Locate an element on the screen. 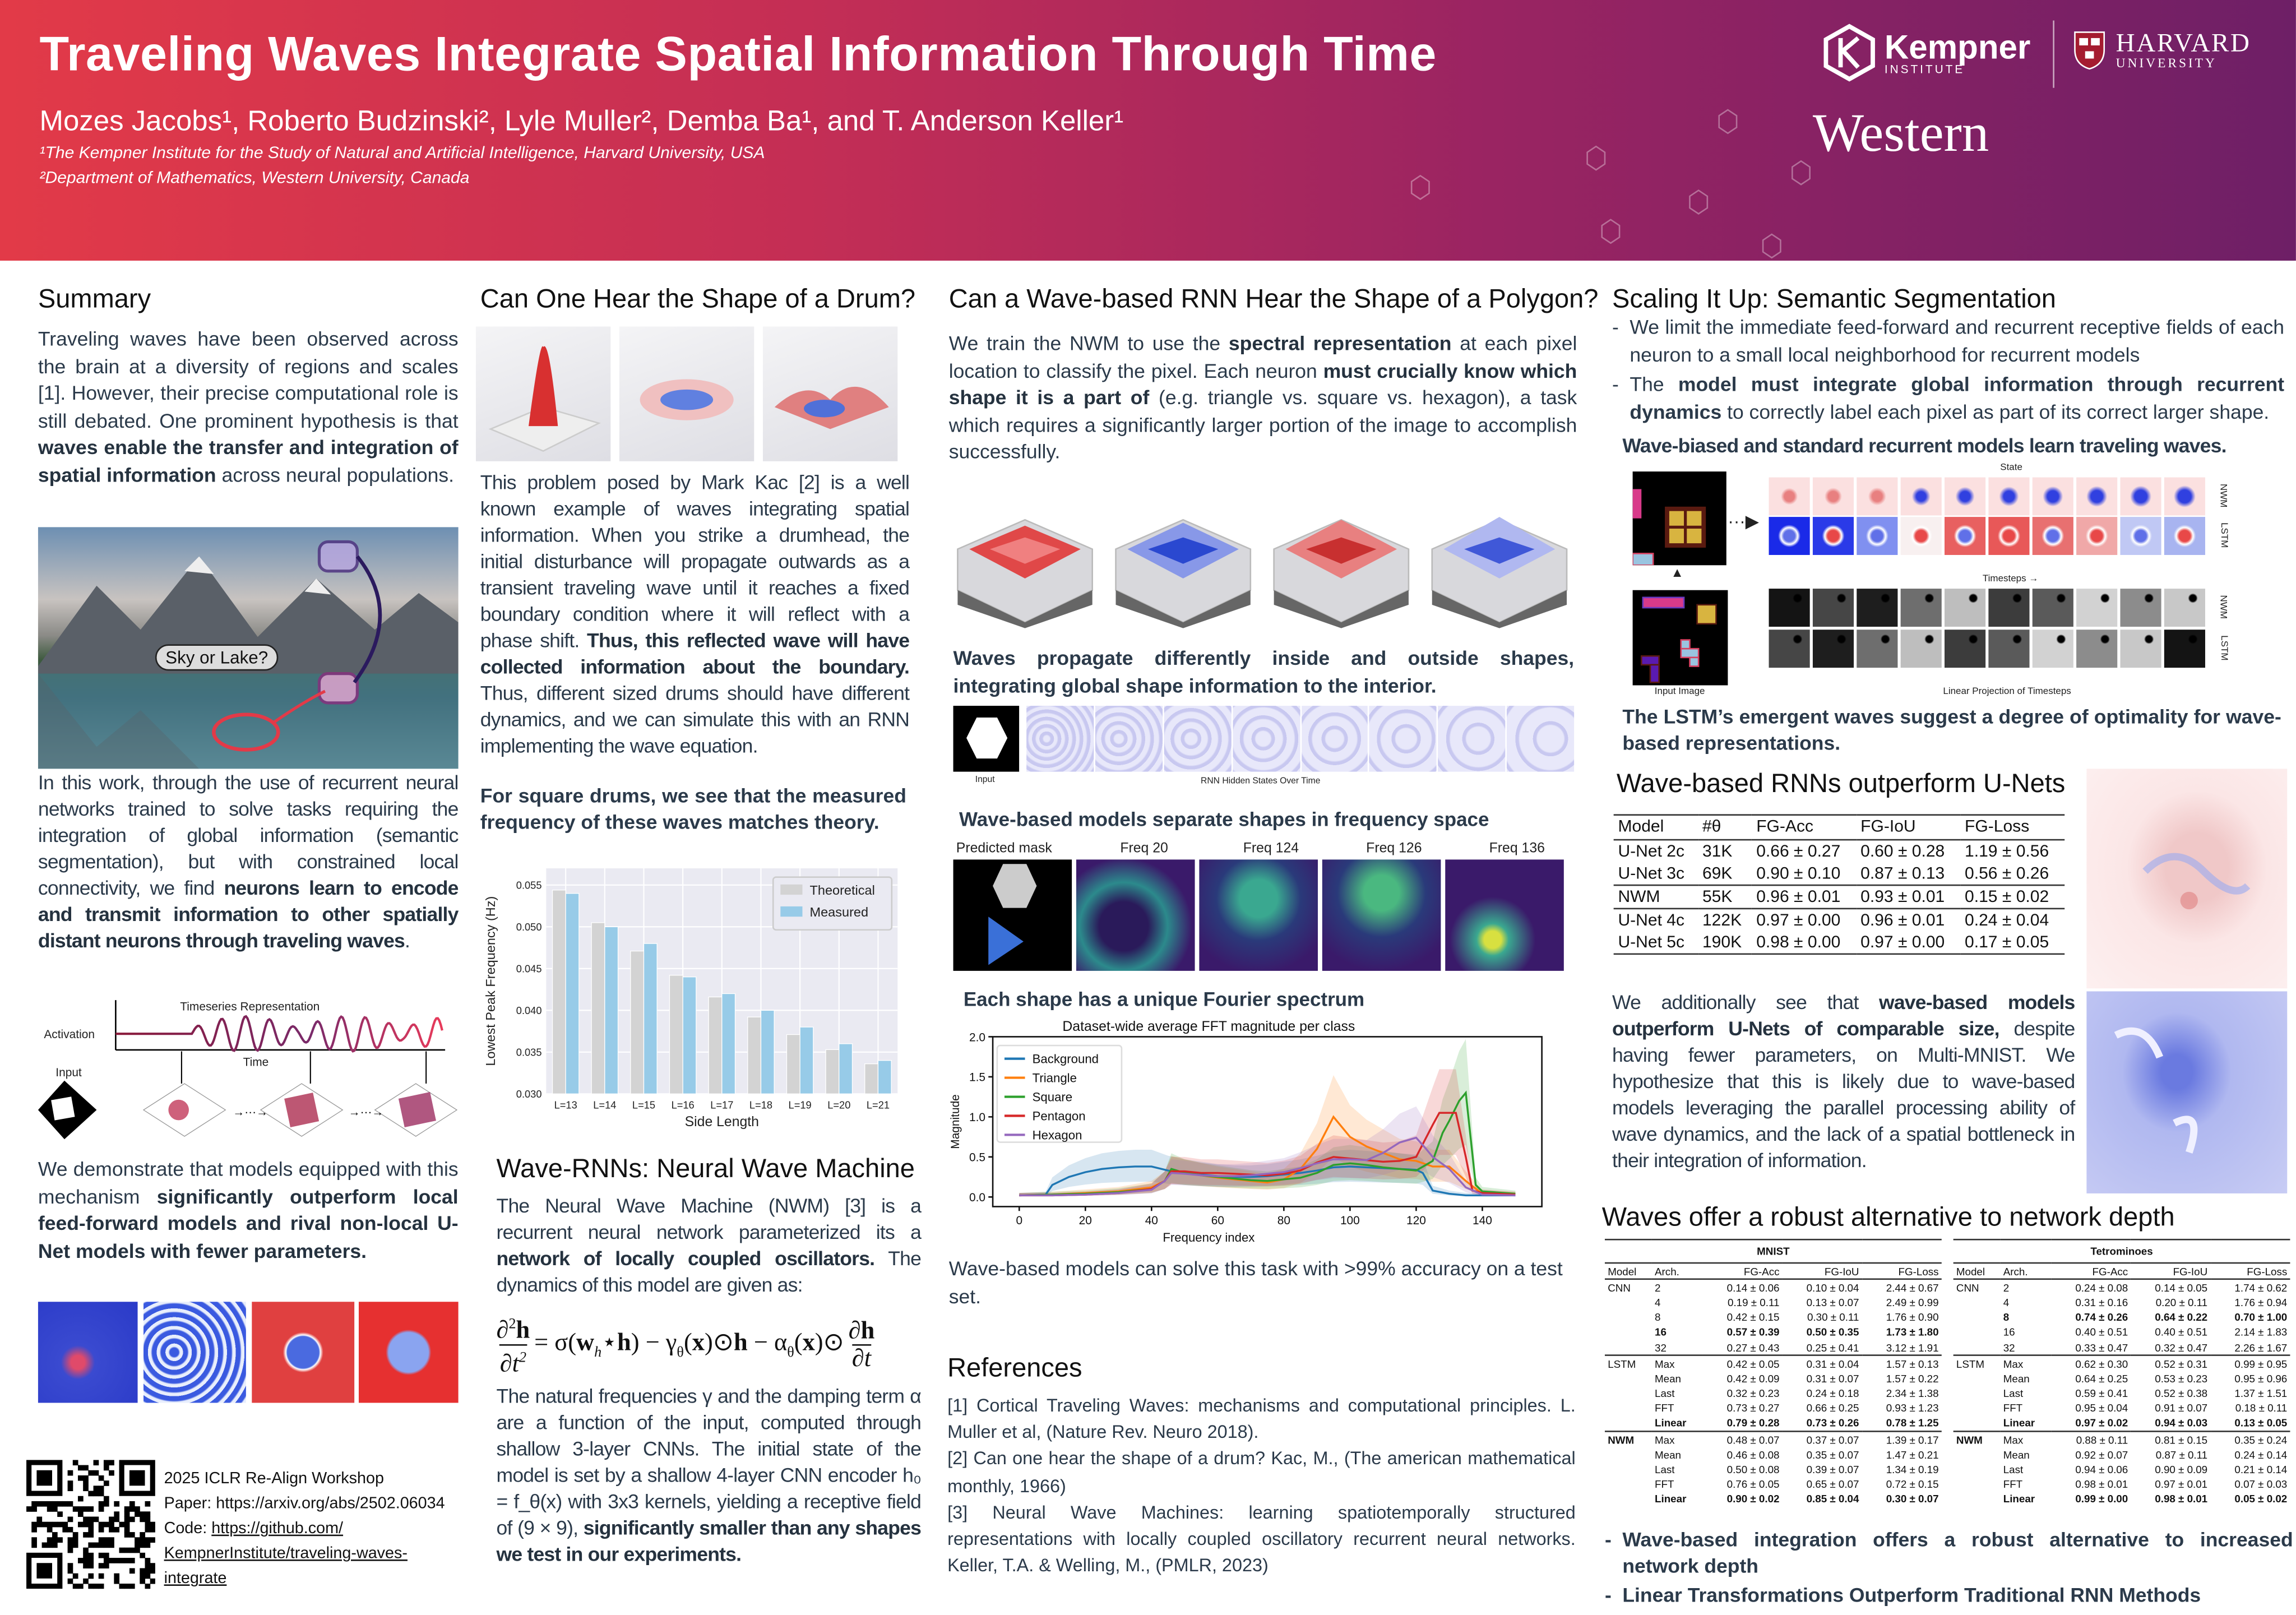  legend-label: Background is located at coordinates (1066, 1059).